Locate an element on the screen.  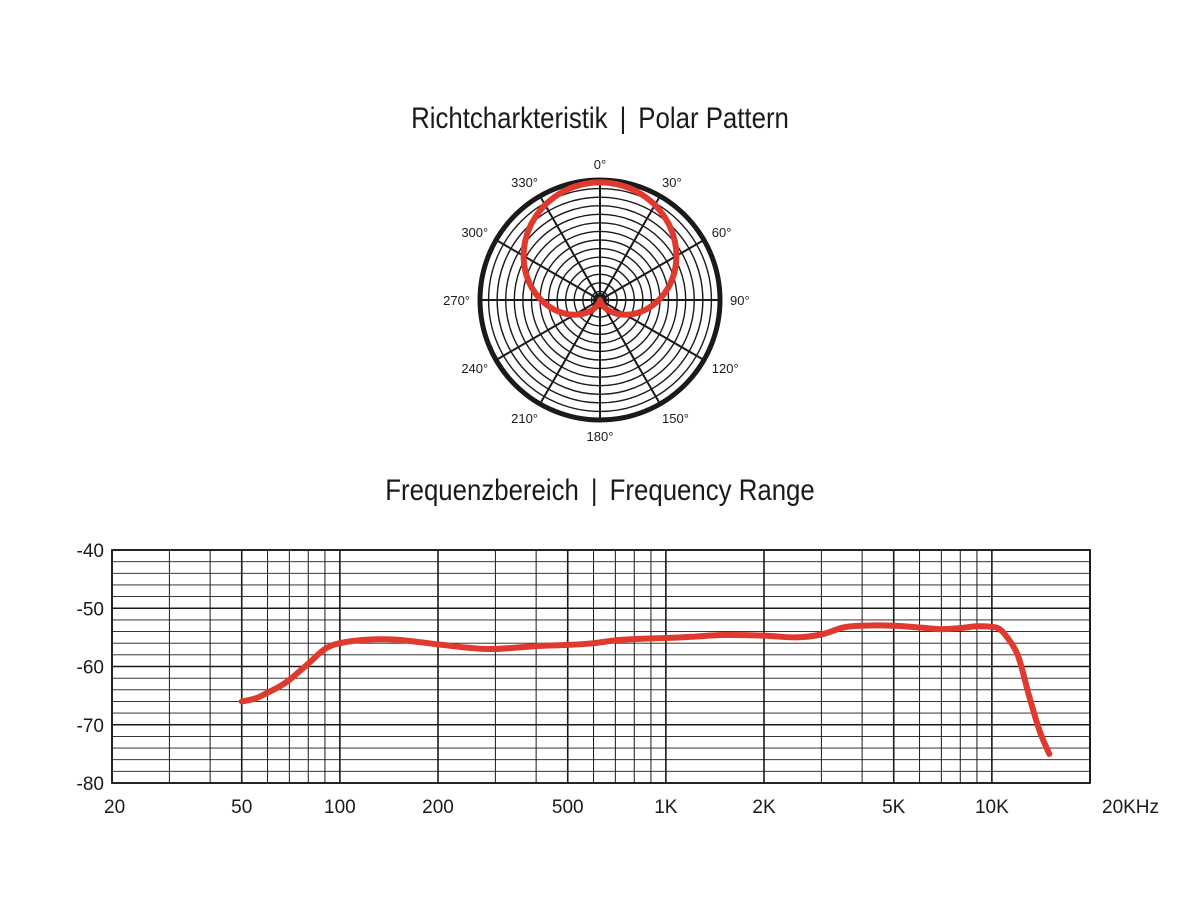
freq-x-tick-label: 500 is located at coordinates (568, 807).